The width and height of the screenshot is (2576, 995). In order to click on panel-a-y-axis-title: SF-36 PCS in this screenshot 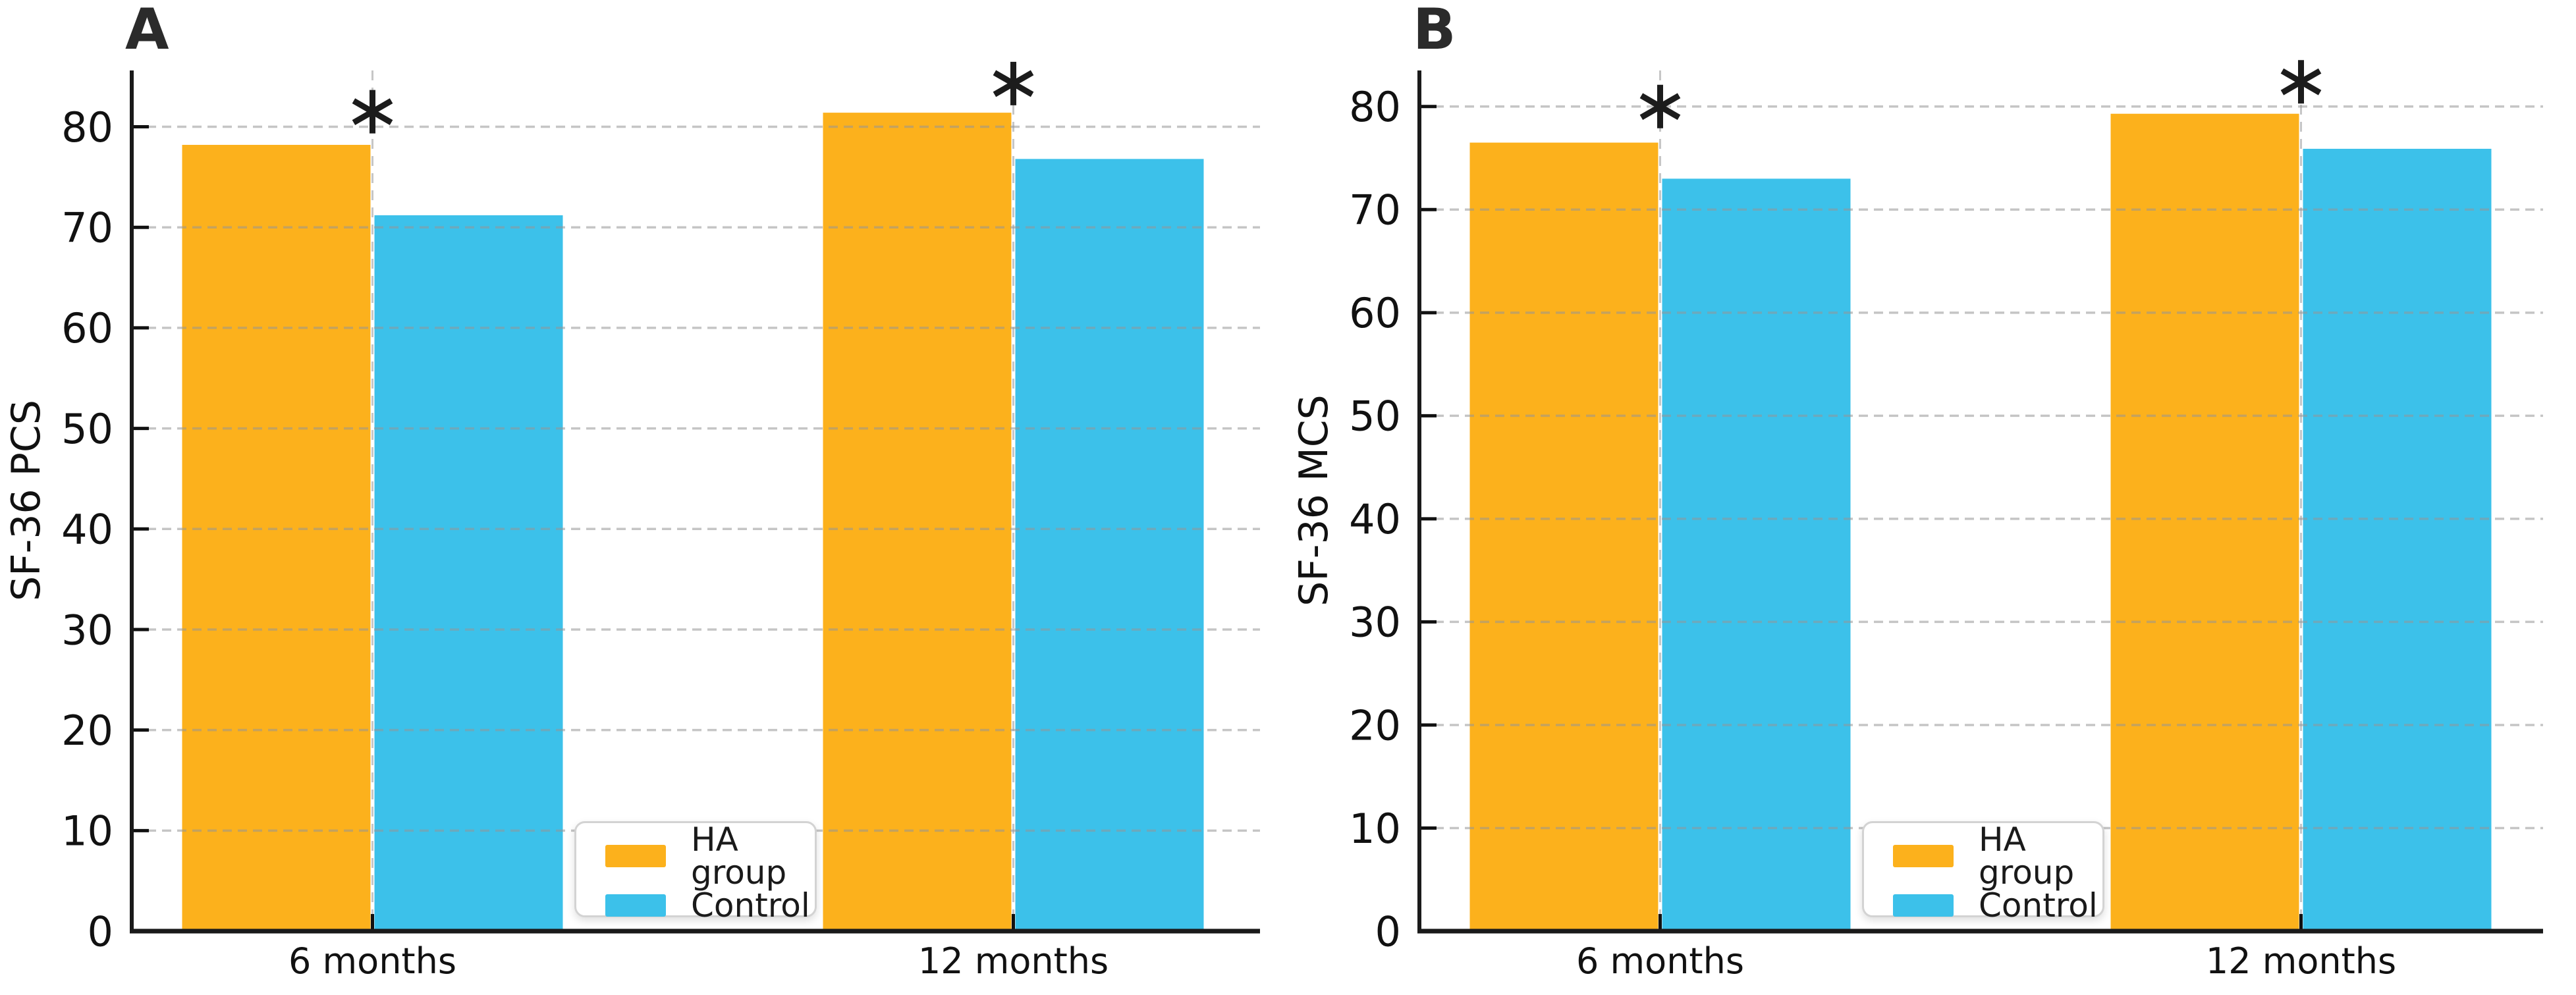, I will do `click(26, 501)`.